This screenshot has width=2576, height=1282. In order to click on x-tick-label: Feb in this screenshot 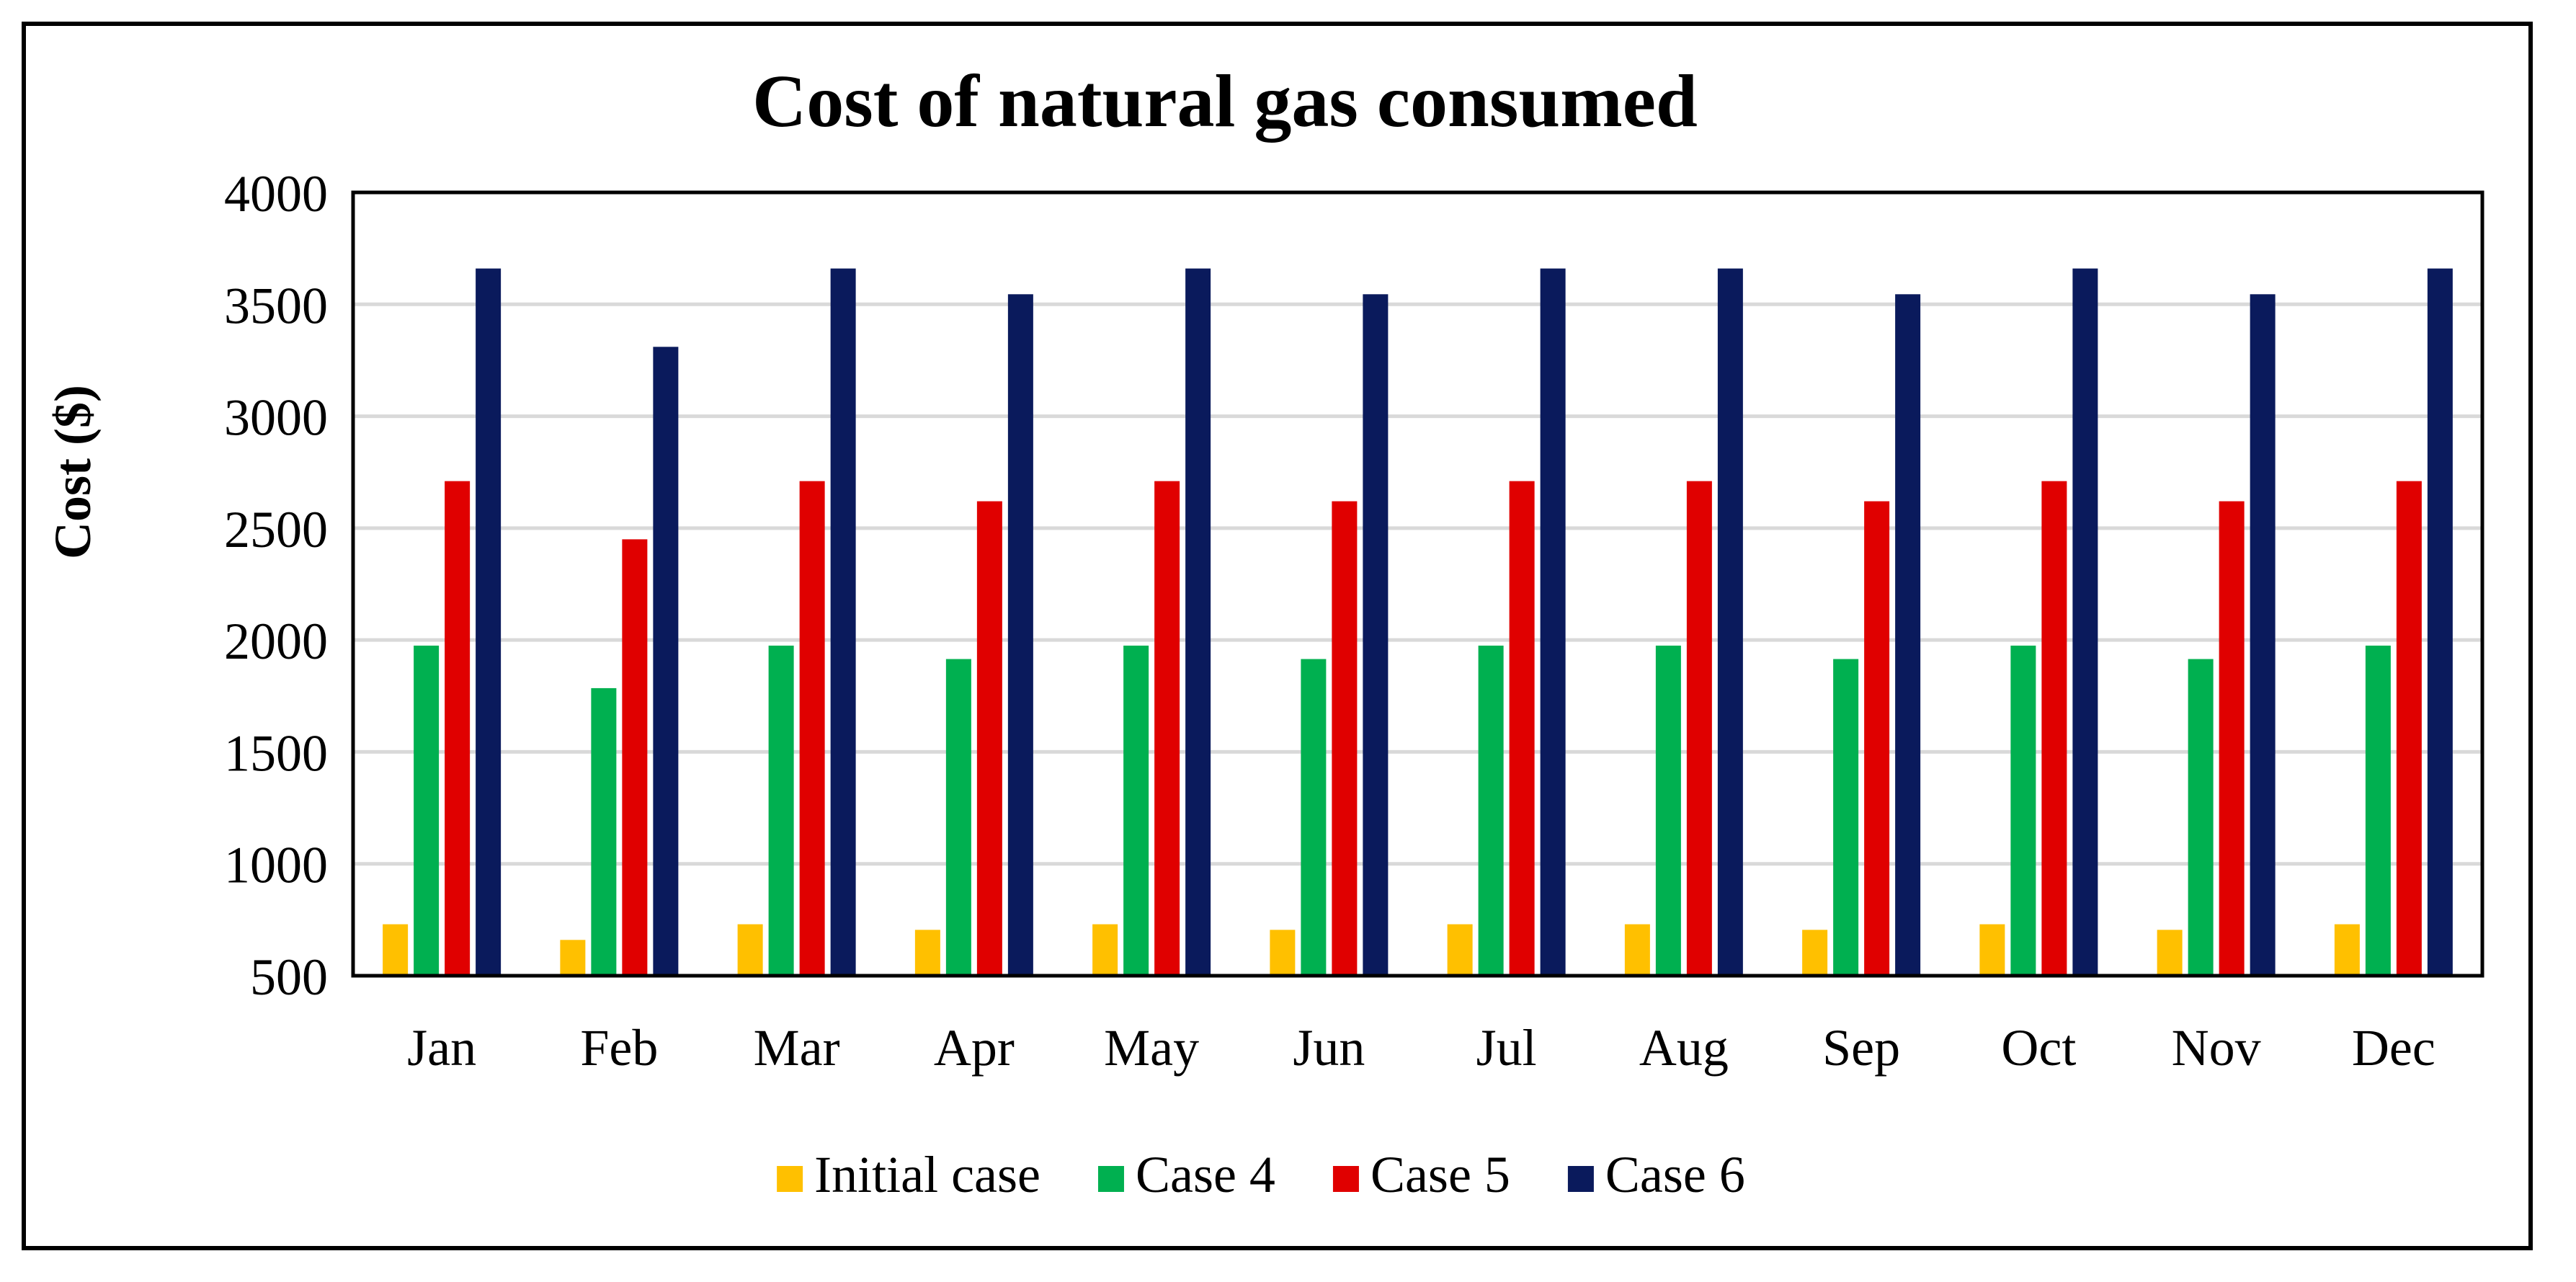, I will do `click(619, 1048)`.